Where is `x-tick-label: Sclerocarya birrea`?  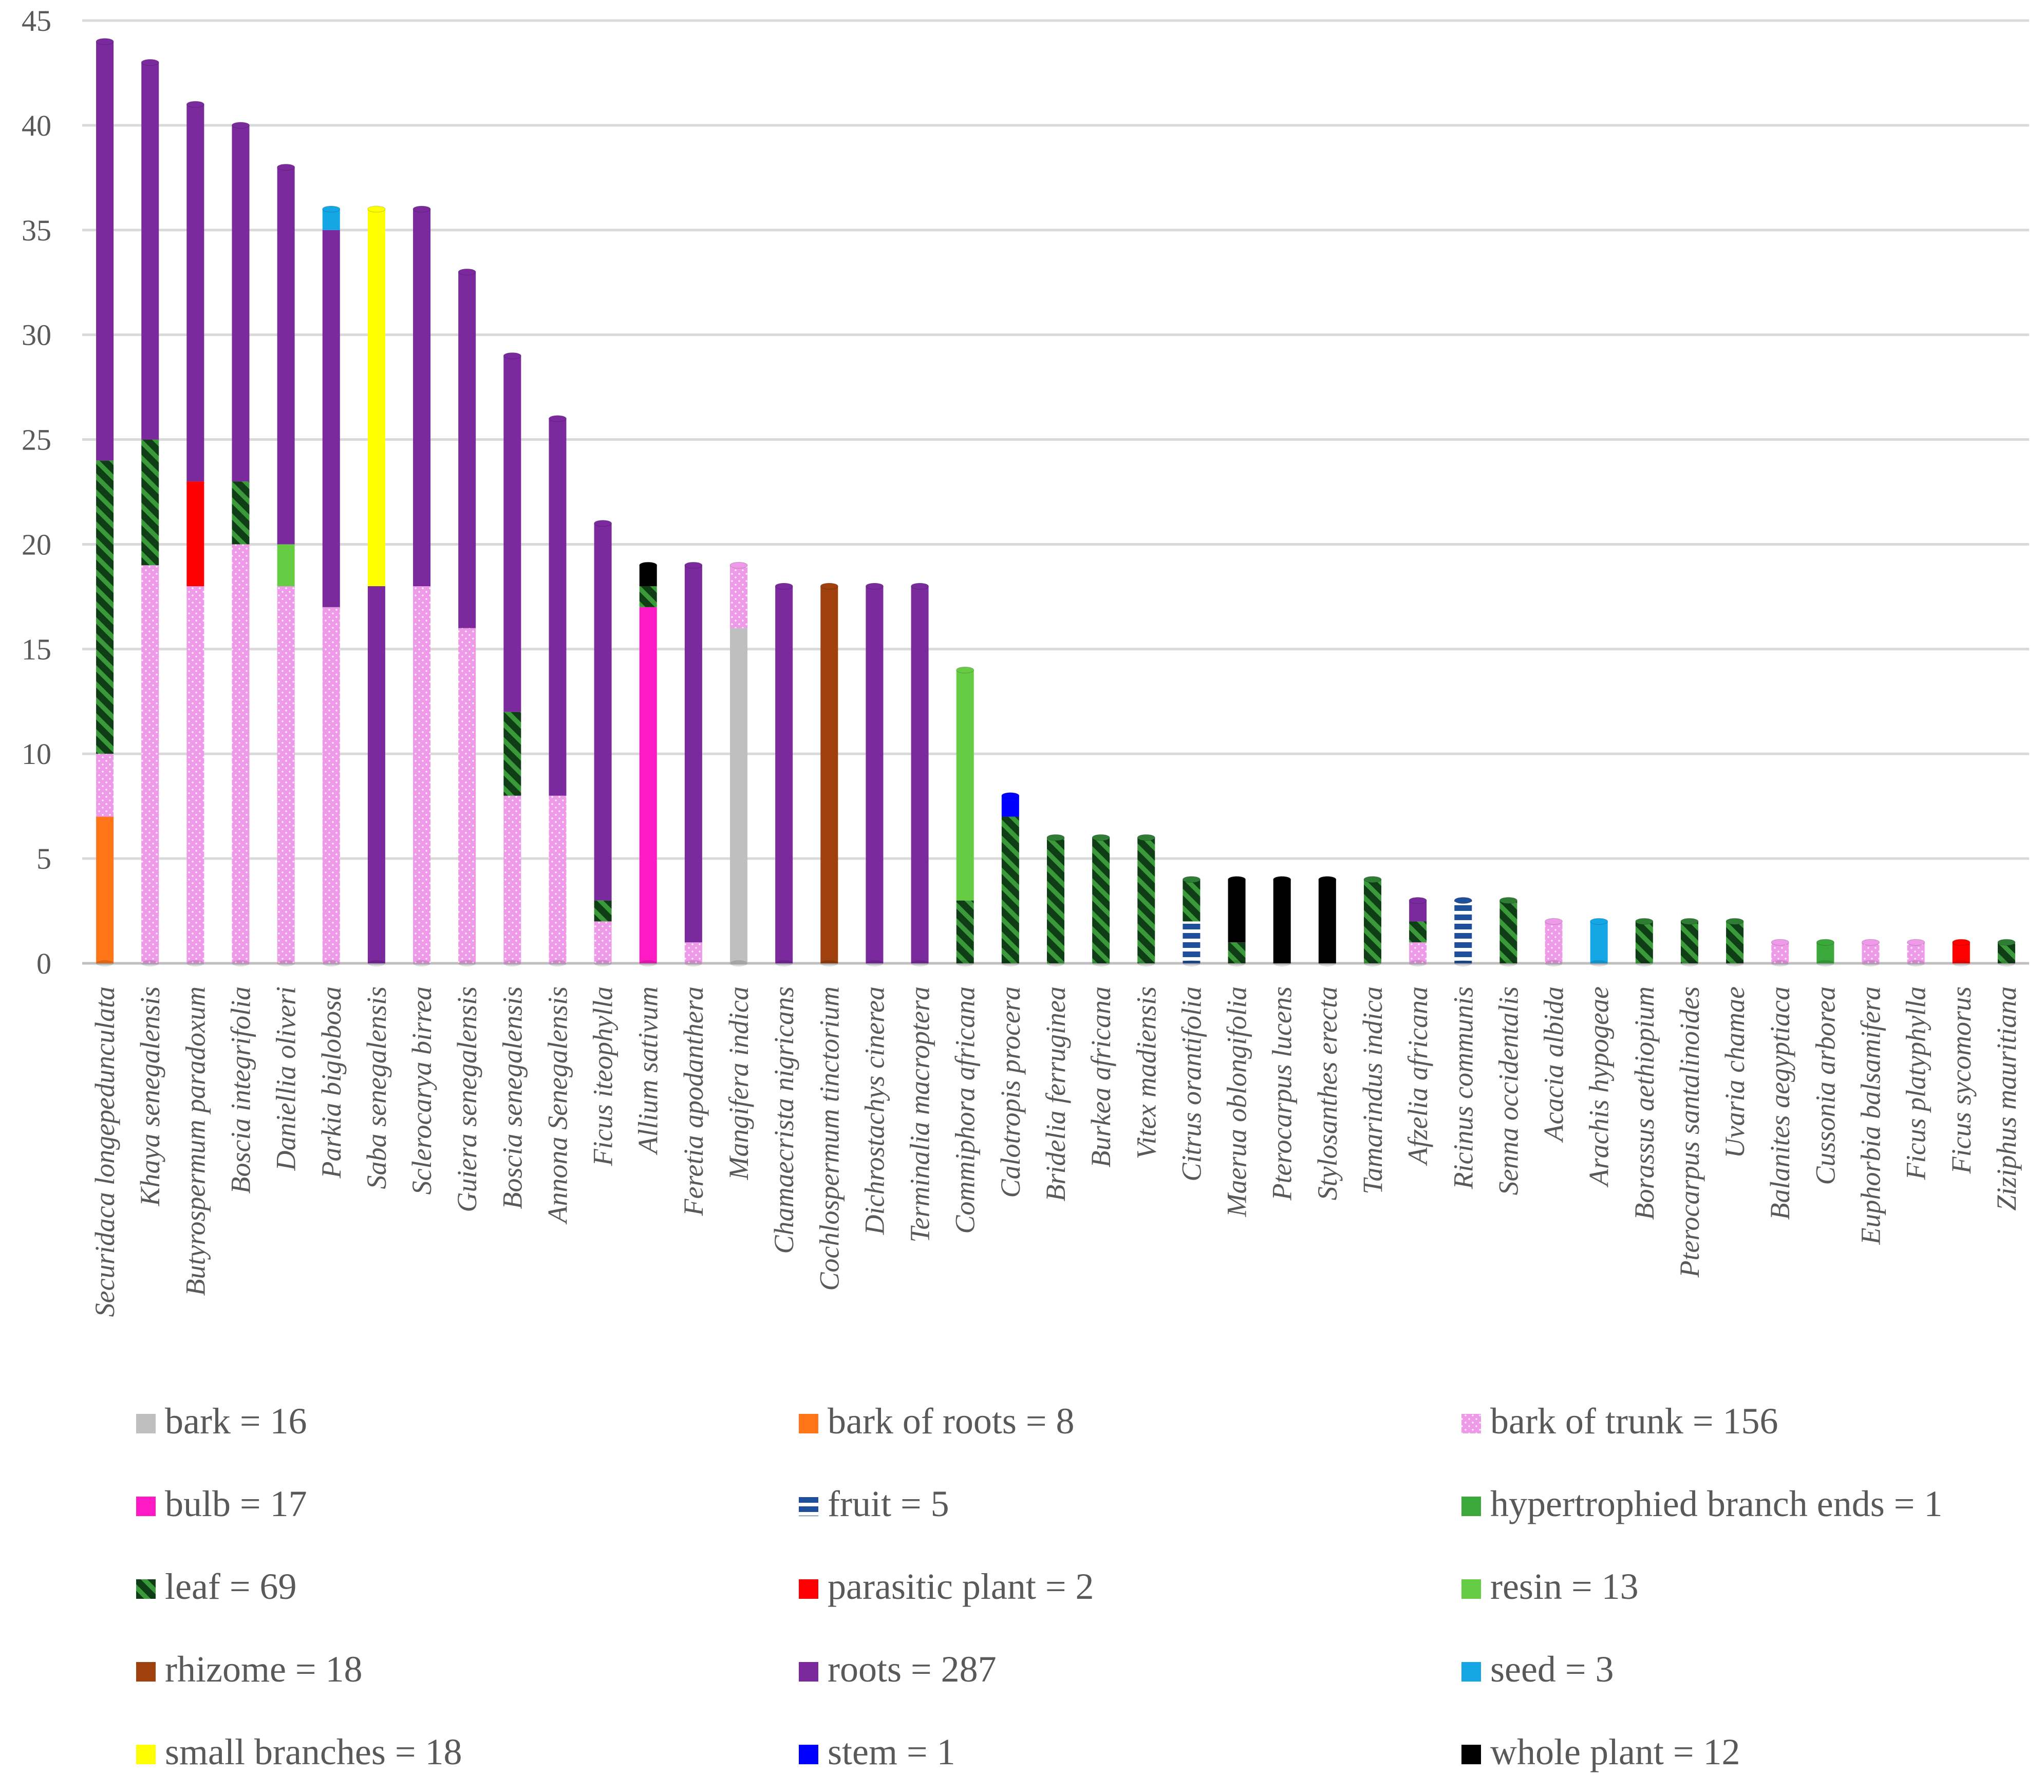
x-tick-label: Sclerocarya birrea is located at coordinates (421, 1090).